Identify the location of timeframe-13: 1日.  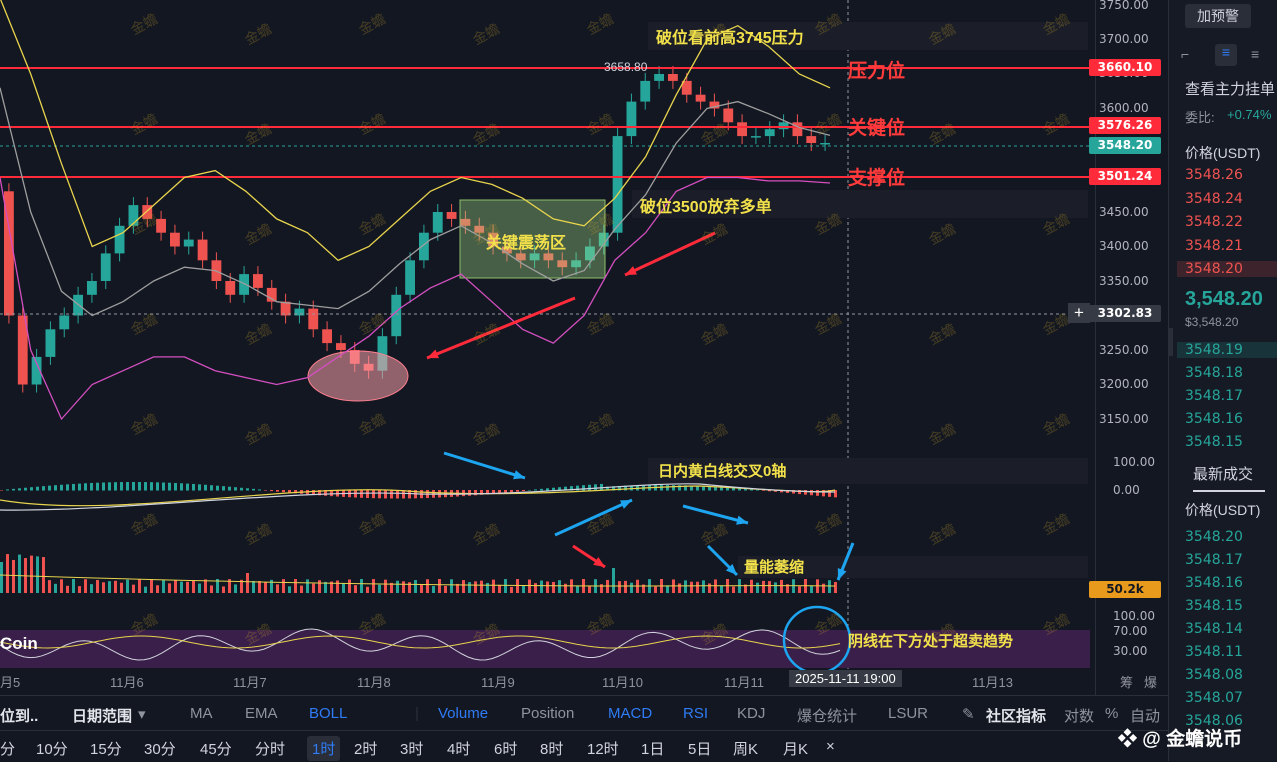
(653, 749).